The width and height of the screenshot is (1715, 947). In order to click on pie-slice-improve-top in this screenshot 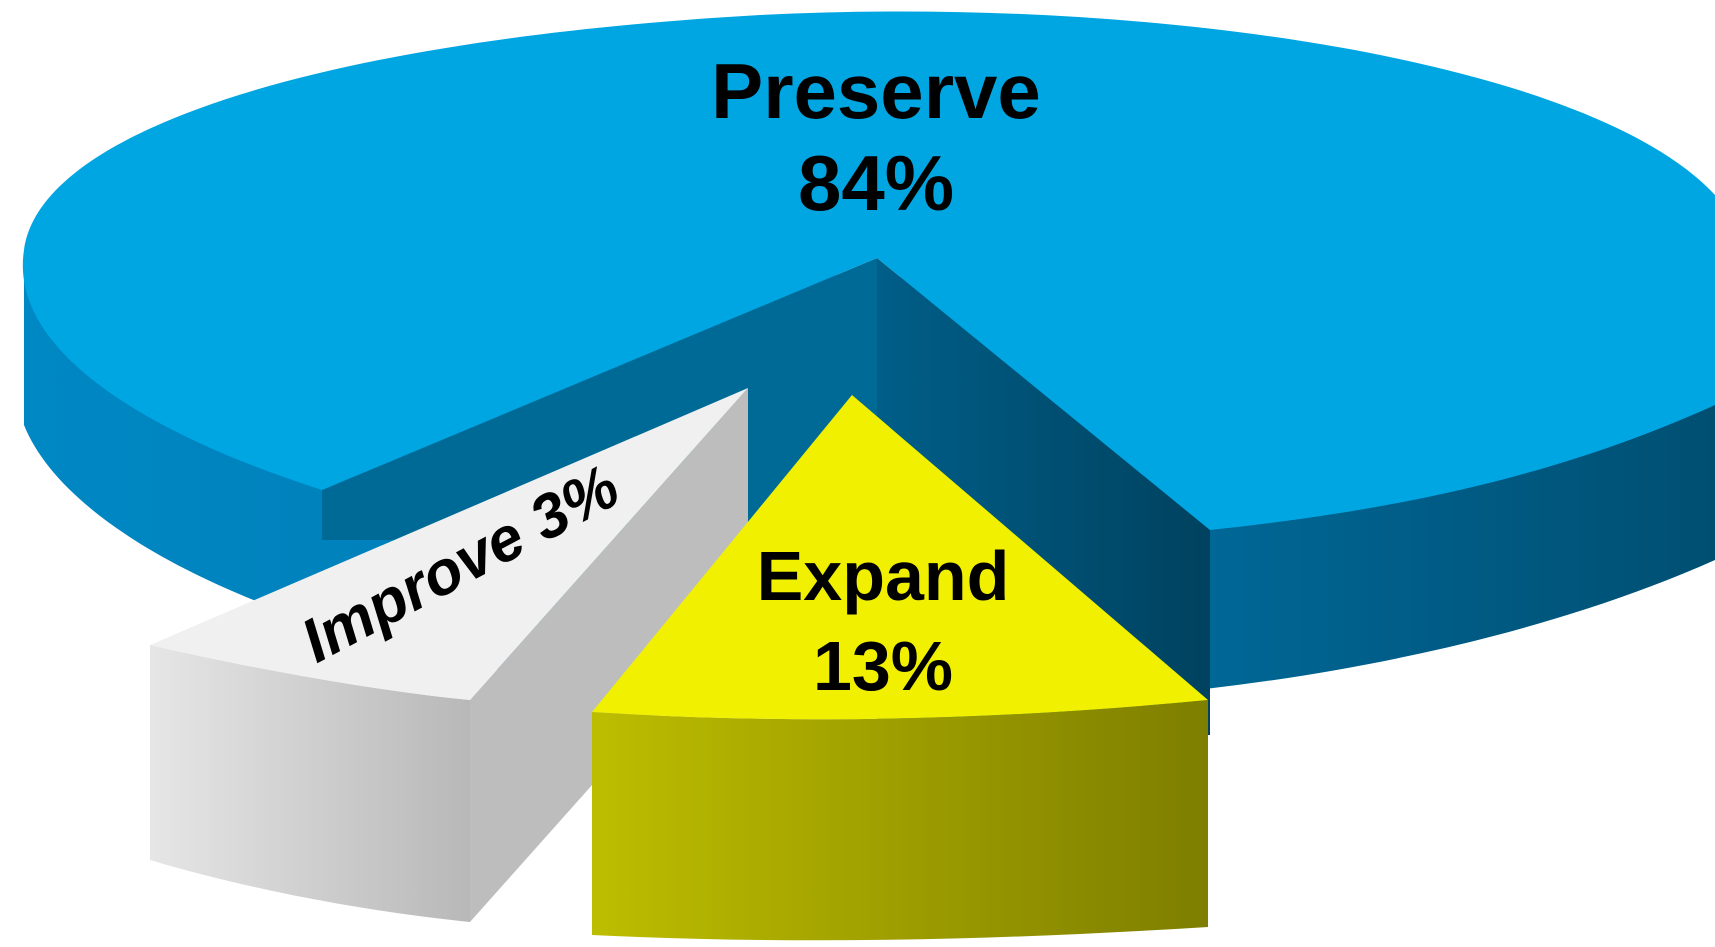, I will do `click(449, 544)`.